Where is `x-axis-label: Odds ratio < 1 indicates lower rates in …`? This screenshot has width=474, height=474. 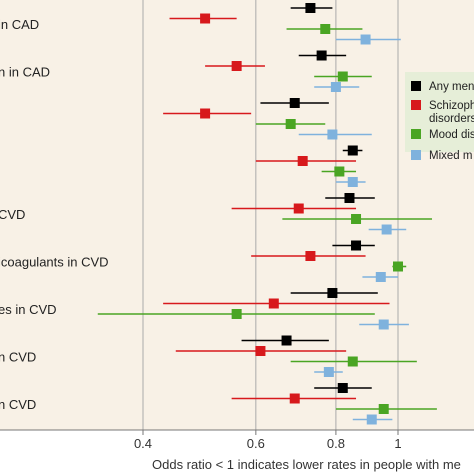 x-axis-label: Odds ratio < 1 indicates lower rates in … is located at coordinates (306, 464).